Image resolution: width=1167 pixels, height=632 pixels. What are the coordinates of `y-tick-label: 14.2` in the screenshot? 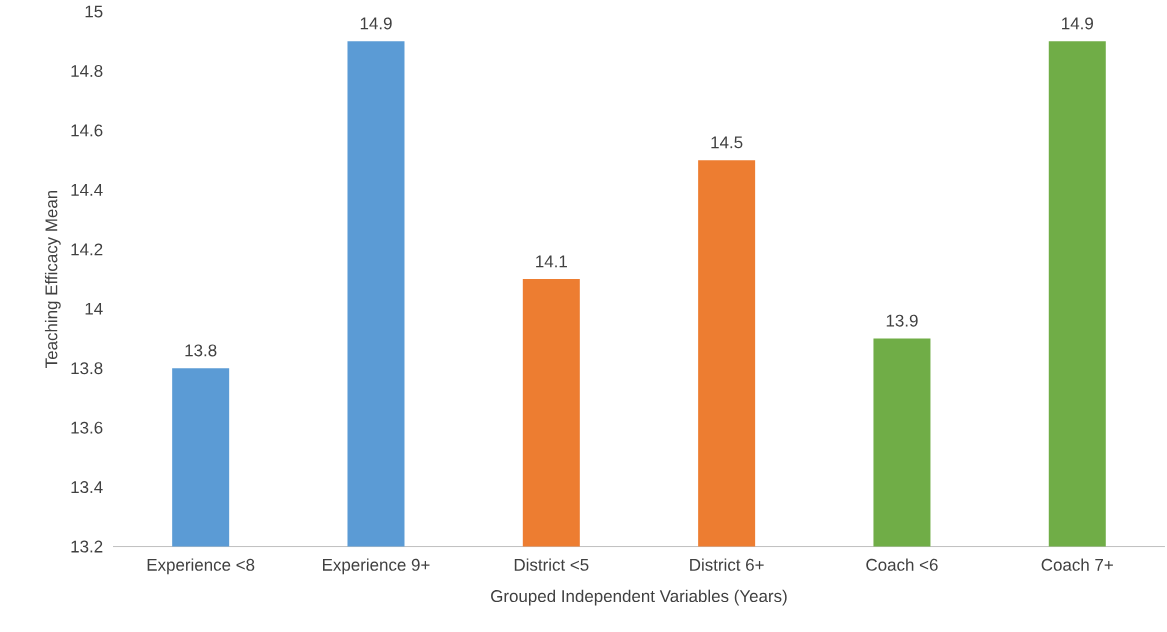 It's located at (87, 249).